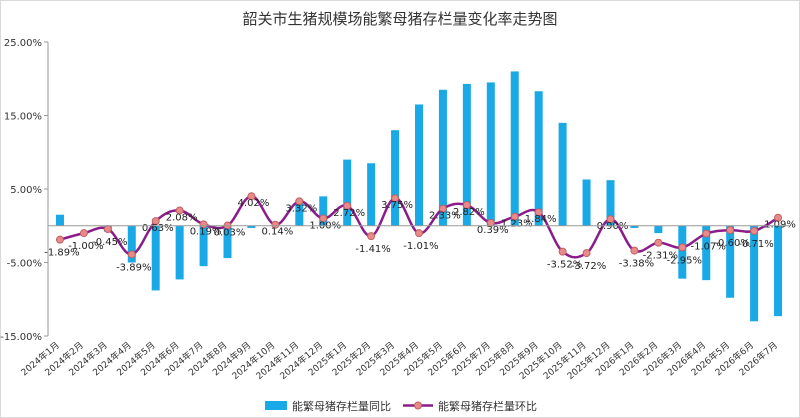 This screenshot has height=418, width=800. Describe the element at coordinates (731, 243) in the screenshot. I see `mom-data-label: -0.60%` at that location.